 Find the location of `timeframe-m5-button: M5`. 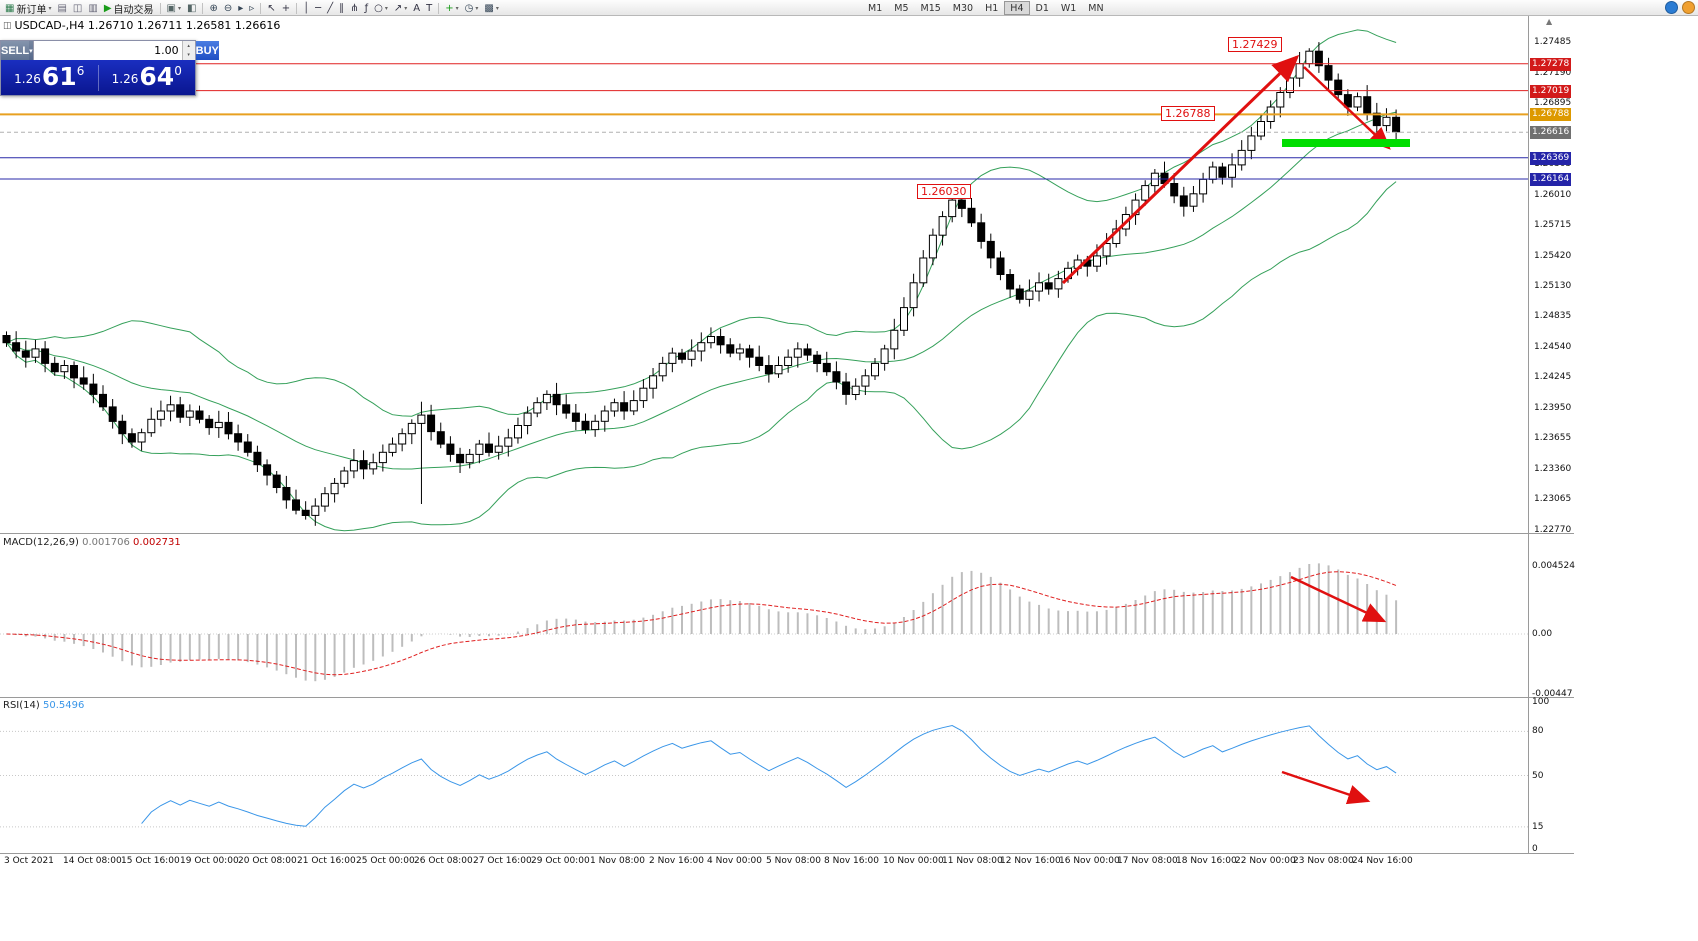

timeframe-m5-button: M5 is located at coordinates (901, 8).